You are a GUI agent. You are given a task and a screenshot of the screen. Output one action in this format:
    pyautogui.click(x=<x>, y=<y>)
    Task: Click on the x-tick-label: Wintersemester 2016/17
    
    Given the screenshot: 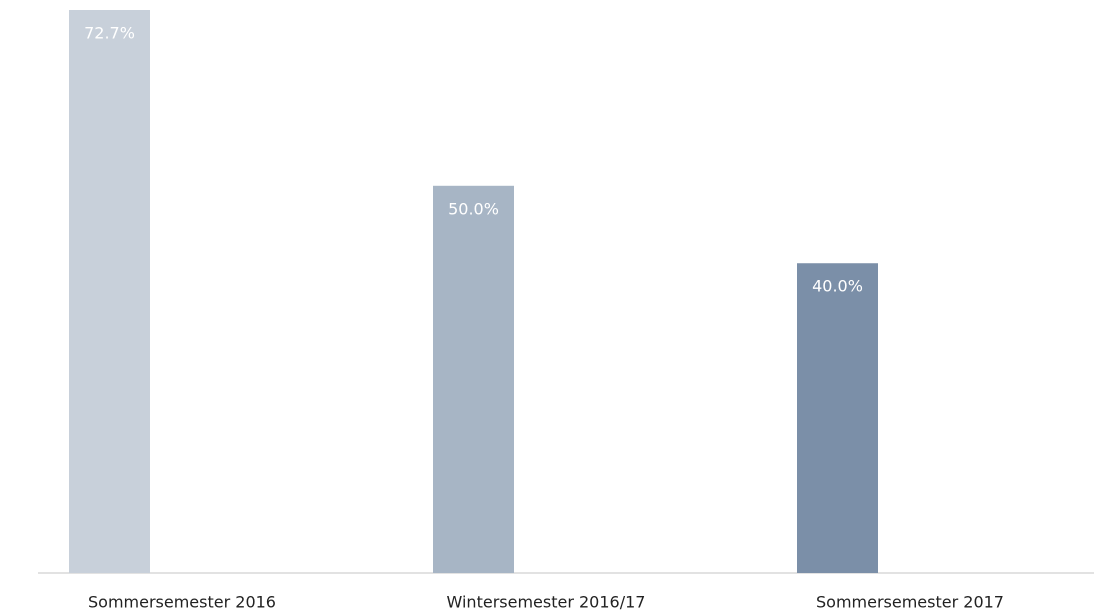 What is the action you would take?
    pyautogui.click(x=546, y=602)
    